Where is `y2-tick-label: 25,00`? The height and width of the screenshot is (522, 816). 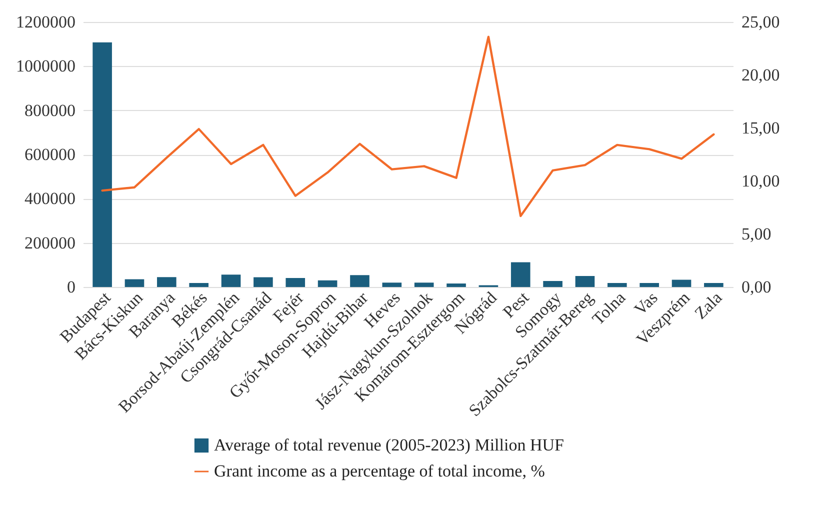
y2-tick-label: 25,00 is located at coordinates (761, 22).